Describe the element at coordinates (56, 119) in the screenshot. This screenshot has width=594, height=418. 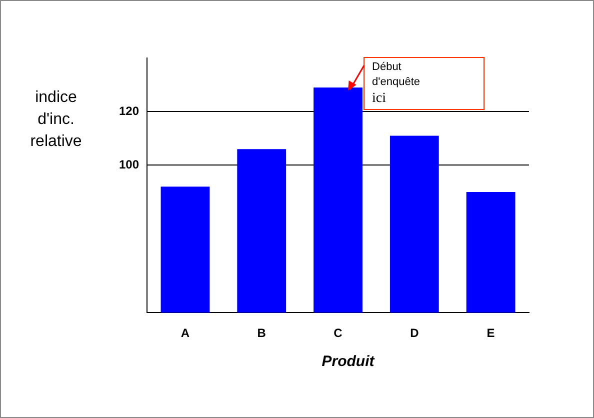
I see `y-axis-title: indice d'inc. relative` at that location.